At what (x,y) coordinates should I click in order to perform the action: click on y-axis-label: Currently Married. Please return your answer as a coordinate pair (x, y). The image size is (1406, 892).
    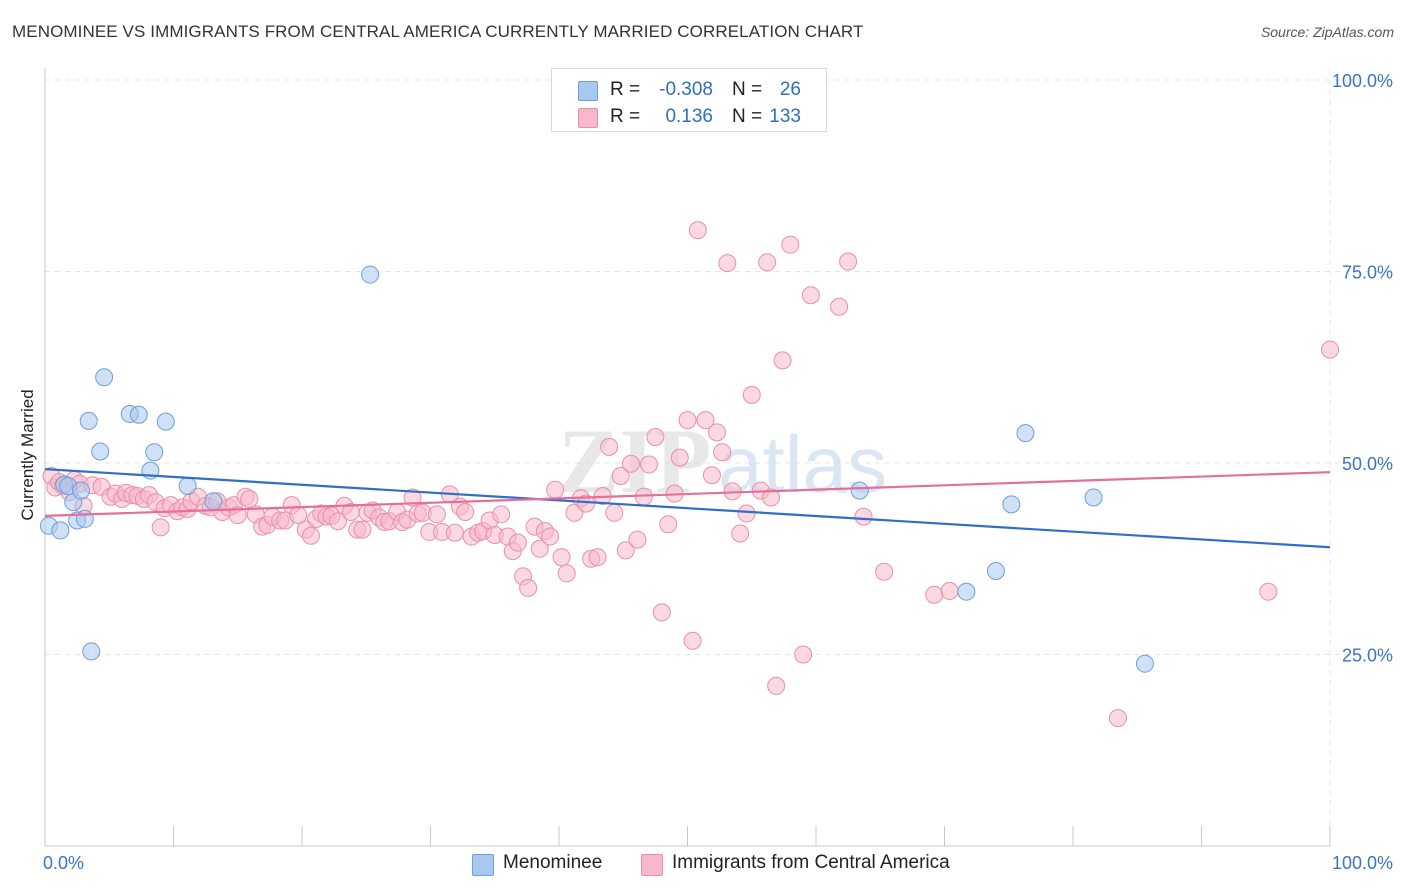
    Looking at the image, I should click on (27, 455).